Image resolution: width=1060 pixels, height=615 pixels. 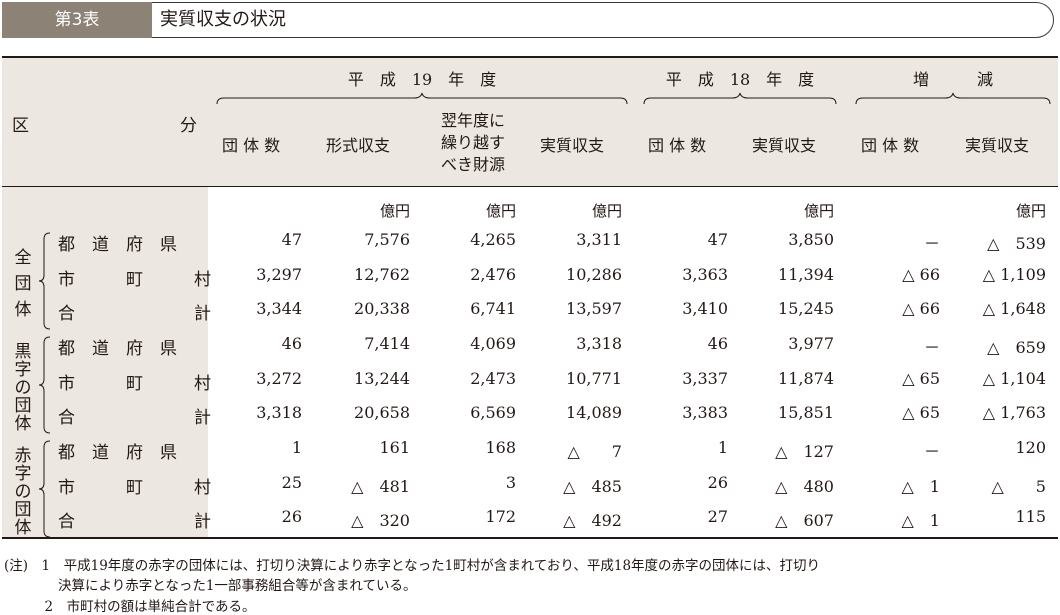 I want to click on table-number-label: 第3表, so click(x=77, y=20).